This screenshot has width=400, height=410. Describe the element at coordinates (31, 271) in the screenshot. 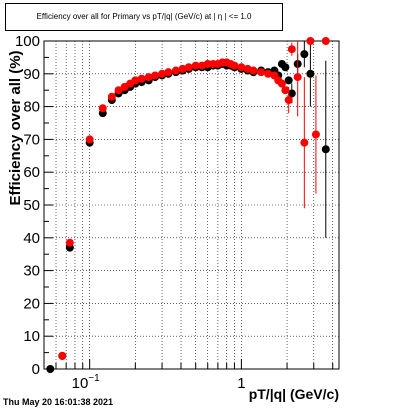

I see `y-tick-label: 30` at that location.